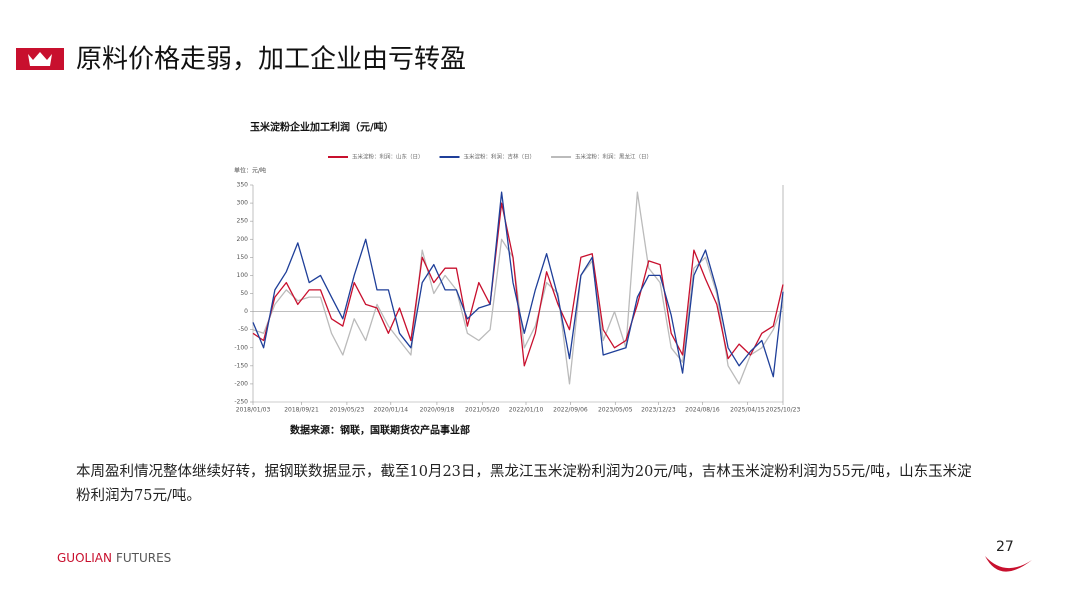  I want to click on x-tick-label: 2019/05/23, so click(347, 410).